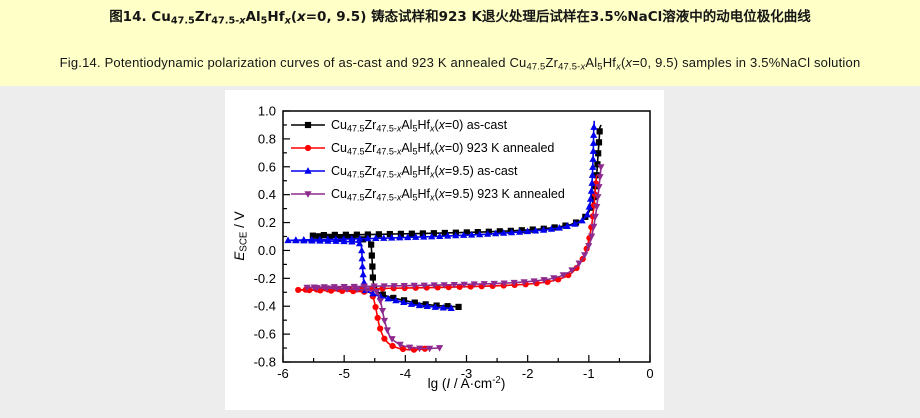 This screenshot has height=418, width=920. What do you see at coordinates (267, 194) in the screenshot?
I see `y-tick-label: 0.4` at bounding box center [267, 194].